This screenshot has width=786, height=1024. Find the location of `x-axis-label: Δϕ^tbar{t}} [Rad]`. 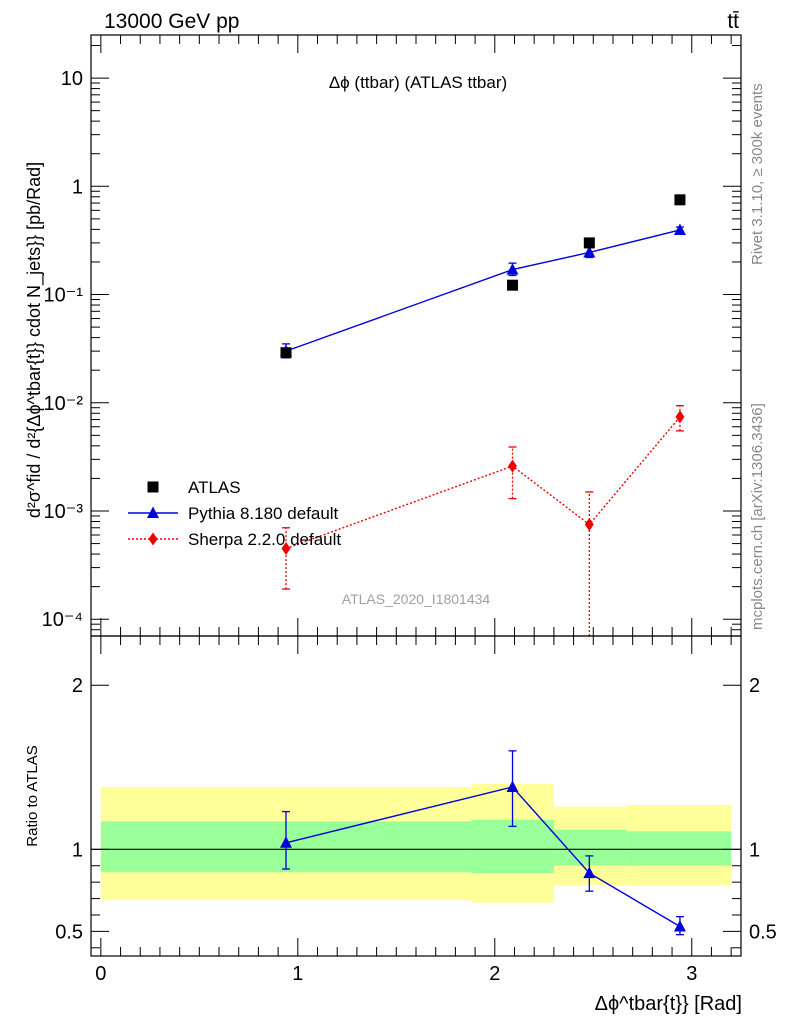

x-axis-label: Δϕ^tbar{t}} [Rad] is located at coordinates (668, 1004).